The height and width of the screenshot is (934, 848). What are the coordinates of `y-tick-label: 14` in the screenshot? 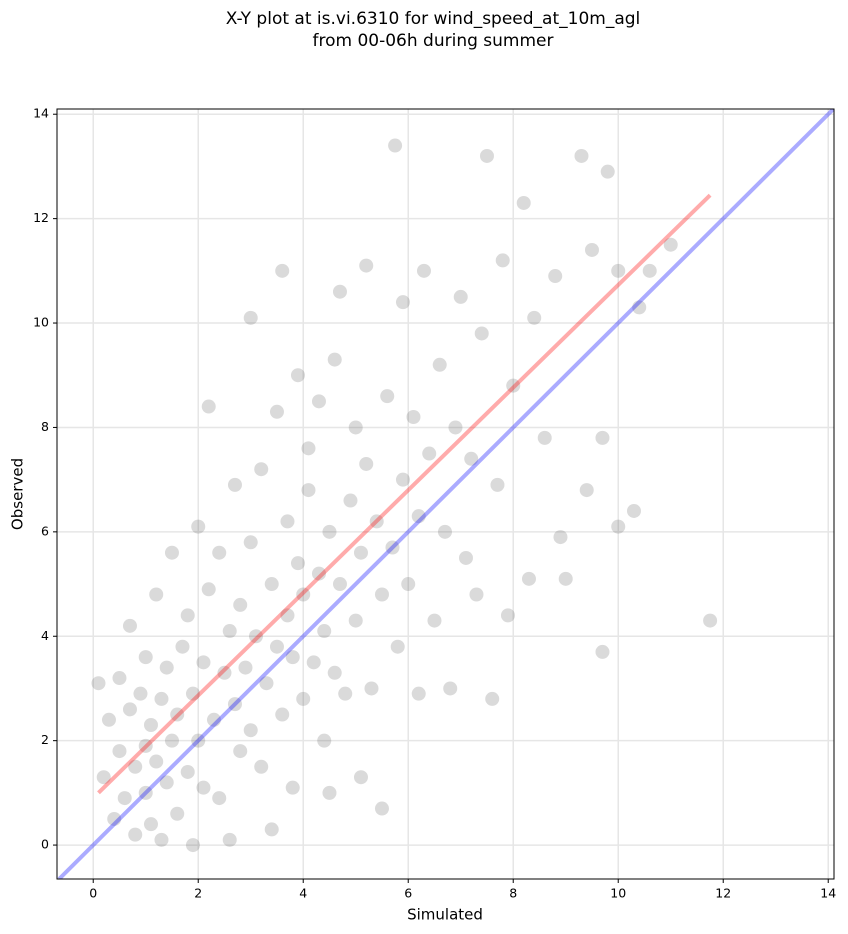 It's located at (41, 113).